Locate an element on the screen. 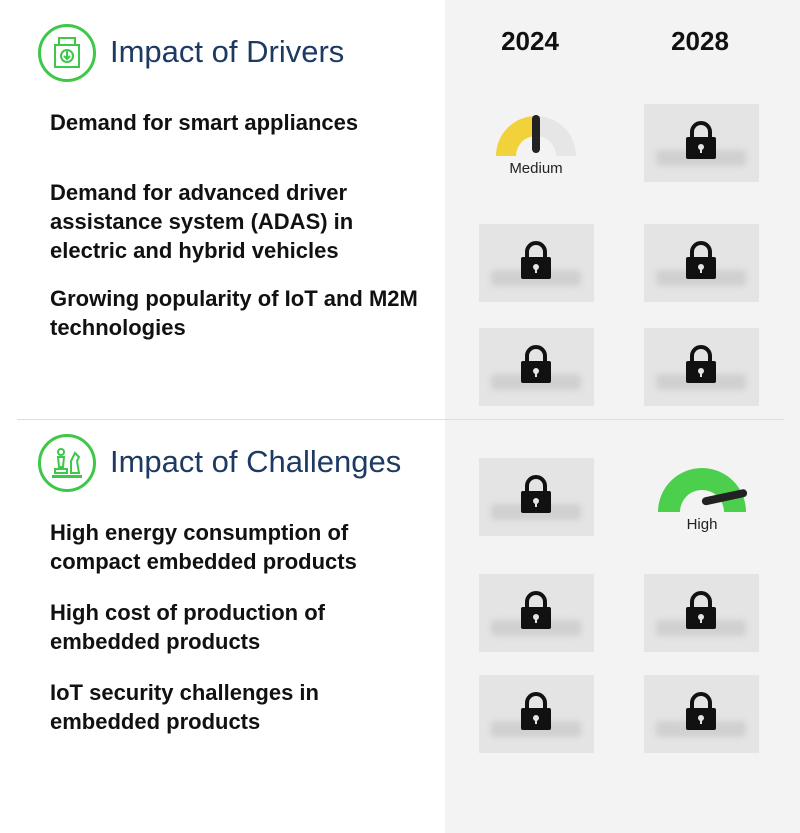  drivers-title: Impact of Drivers is located at coordinates (227, 51).